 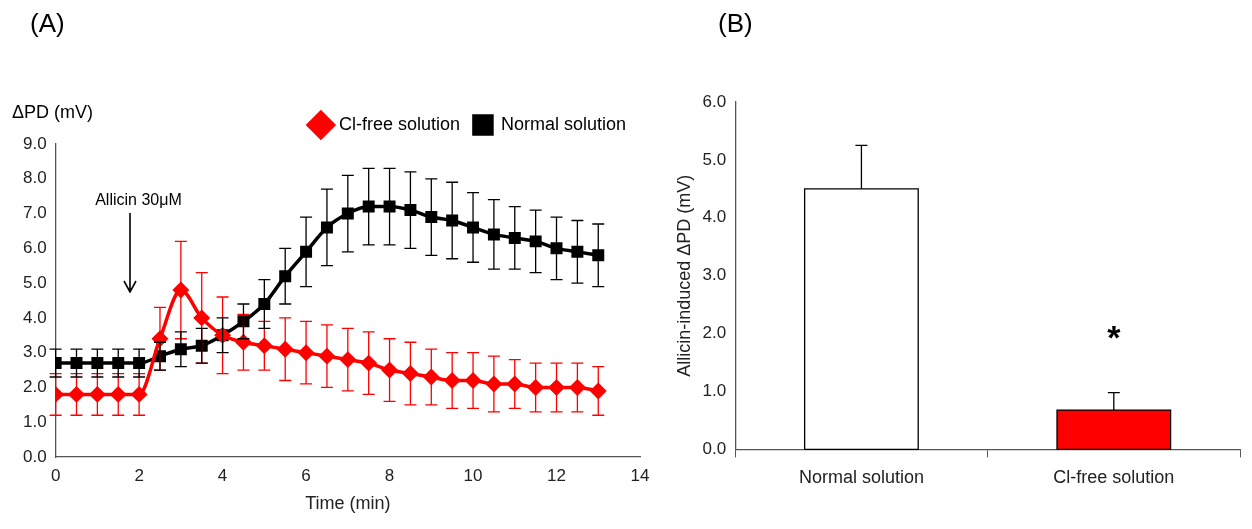 What do you see at coordinates (556, 475) in the screenshot?
I see `x-tick-label: 12` at bounding box center [556, 475].